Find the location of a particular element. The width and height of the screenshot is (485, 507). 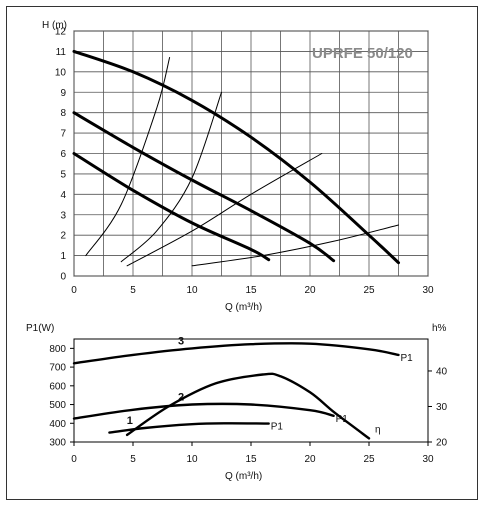

head-chart-x-axis-label: Q (m³/h) is located at coordinates (243, 307).